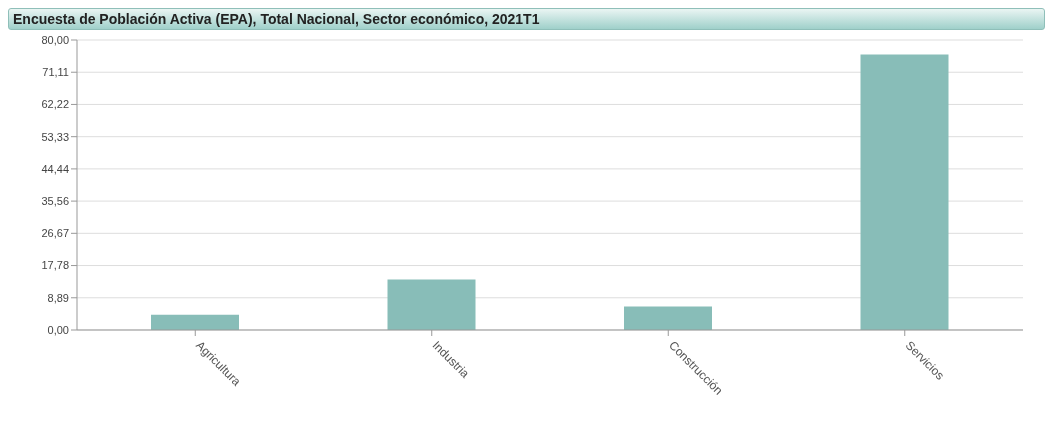 This screenshot has width=1053, height=421. Describe the element at coordinates (55, 233) in the screenshot. I see `y-tick-label: 26,67` at that location.